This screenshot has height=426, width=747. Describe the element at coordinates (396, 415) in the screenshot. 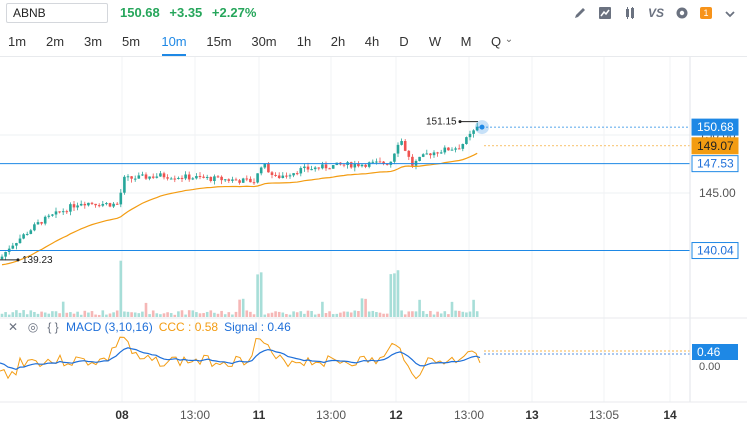

I see `x-axis-label: 12` at that location.